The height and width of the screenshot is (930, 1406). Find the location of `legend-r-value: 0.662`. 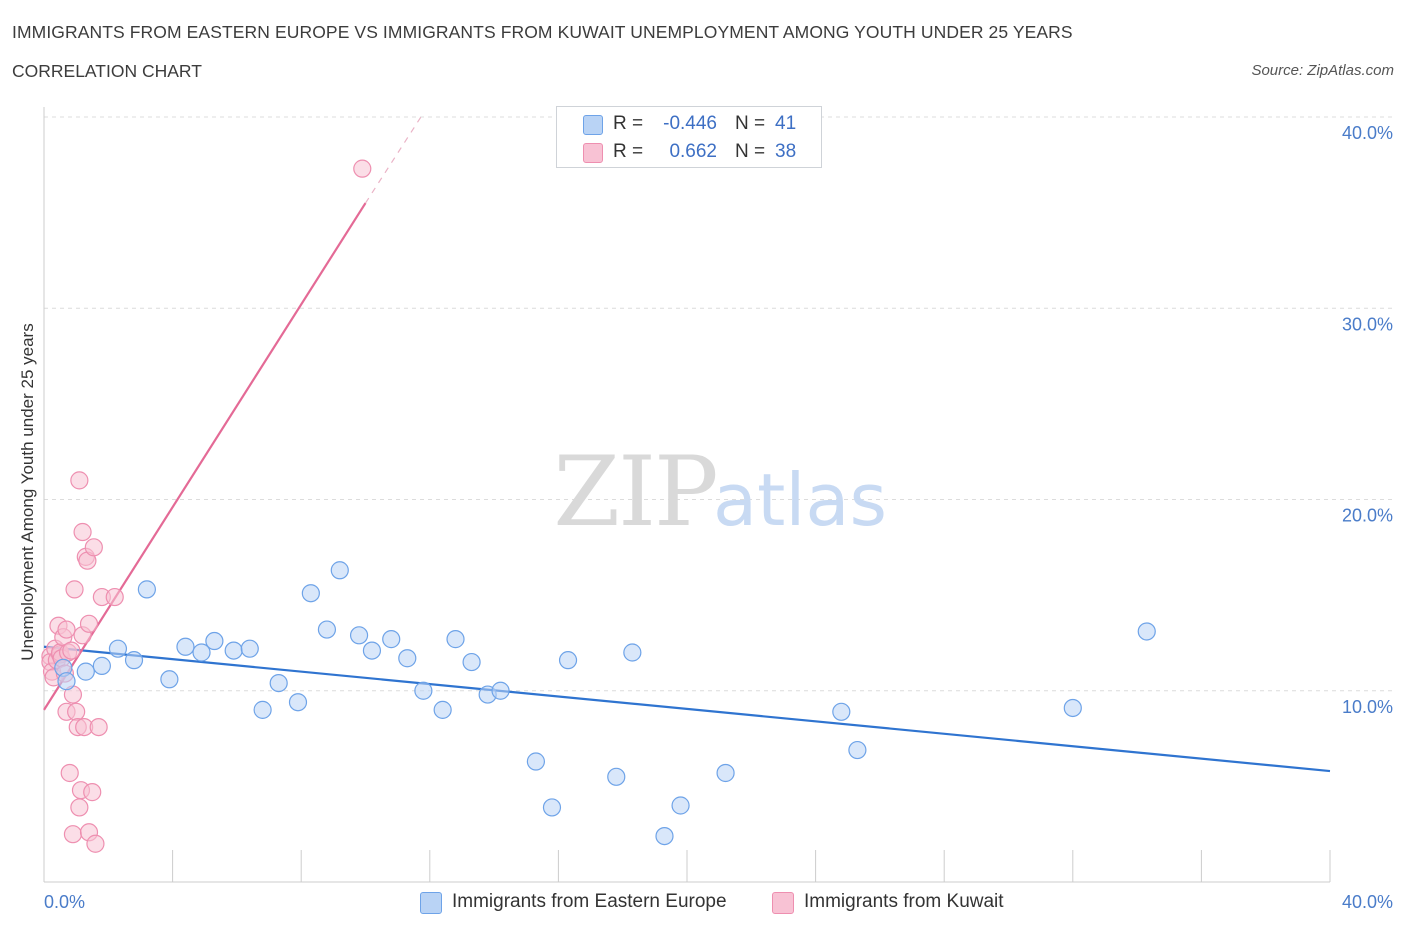

legend-r-value: 0.662 is located at coordinates (693, 151).